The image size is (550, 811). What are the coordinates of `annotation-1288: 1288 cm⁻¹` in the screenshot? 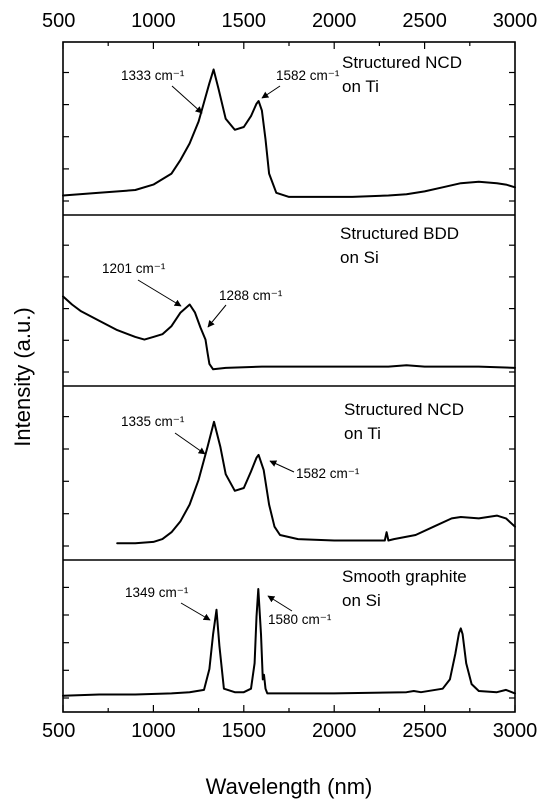 It's located at (251, 295).